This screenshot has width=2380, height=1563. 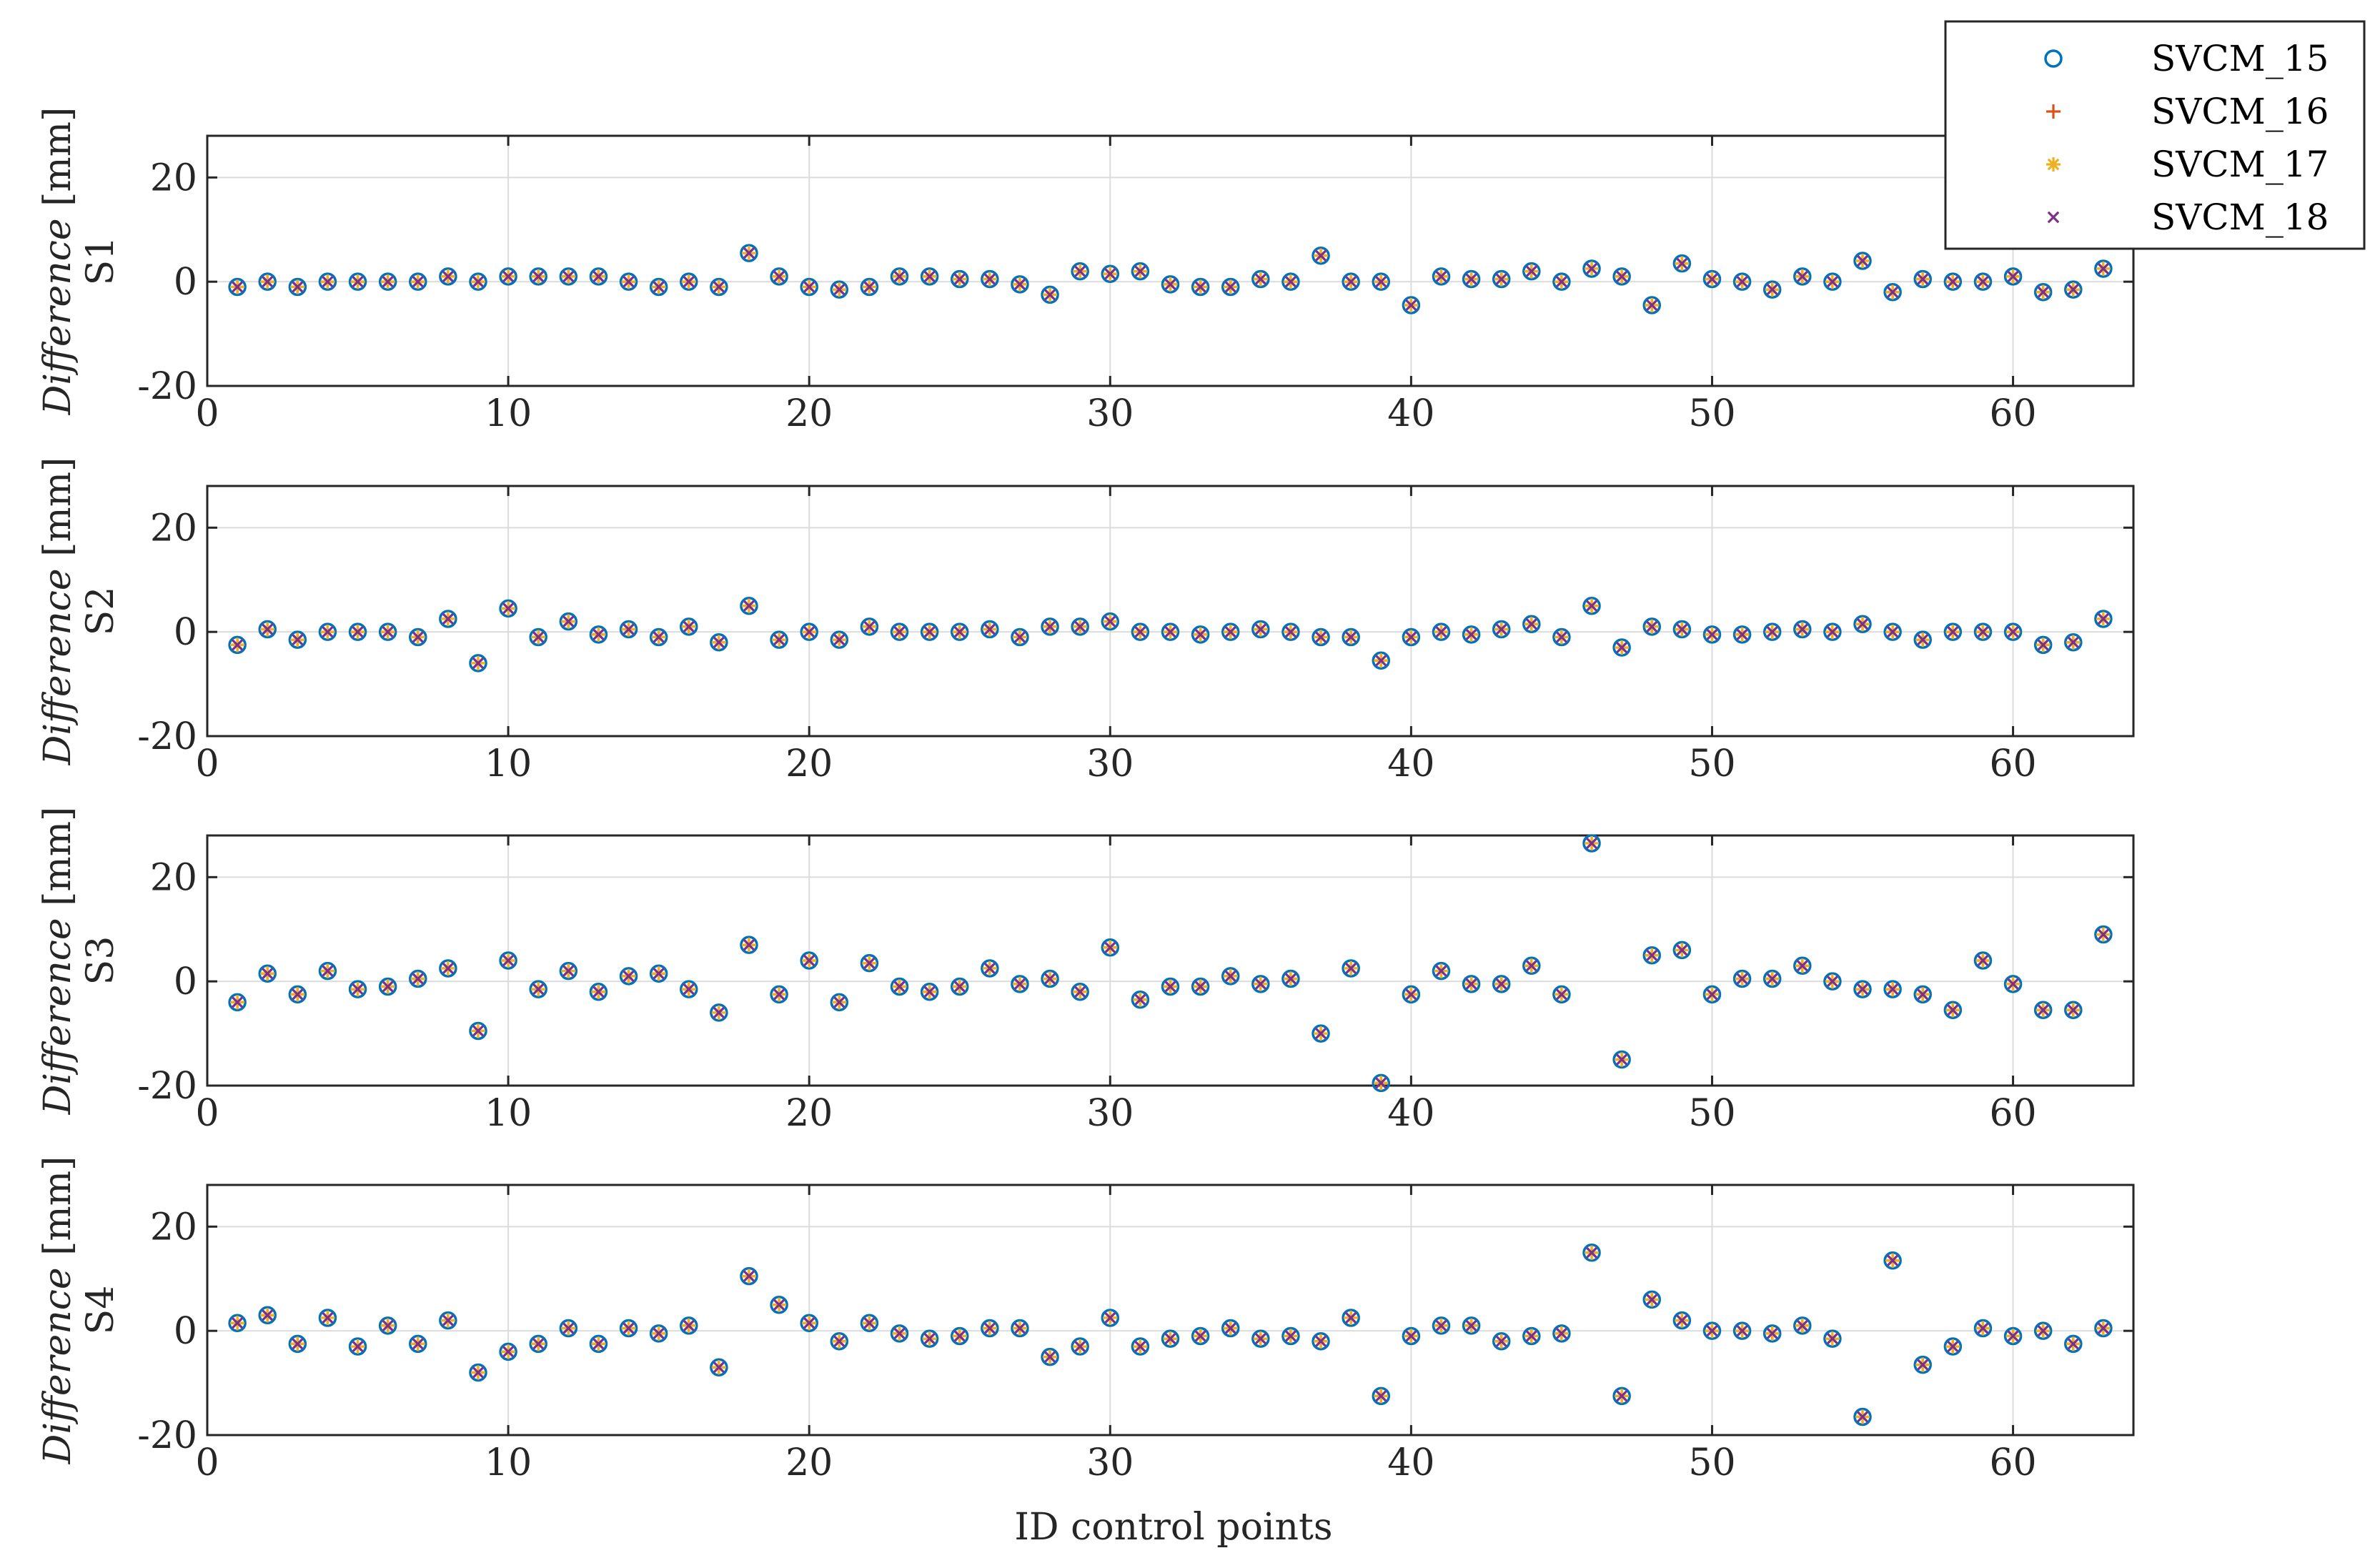 I want to click on plot-area, so click(x=1170, y=611).